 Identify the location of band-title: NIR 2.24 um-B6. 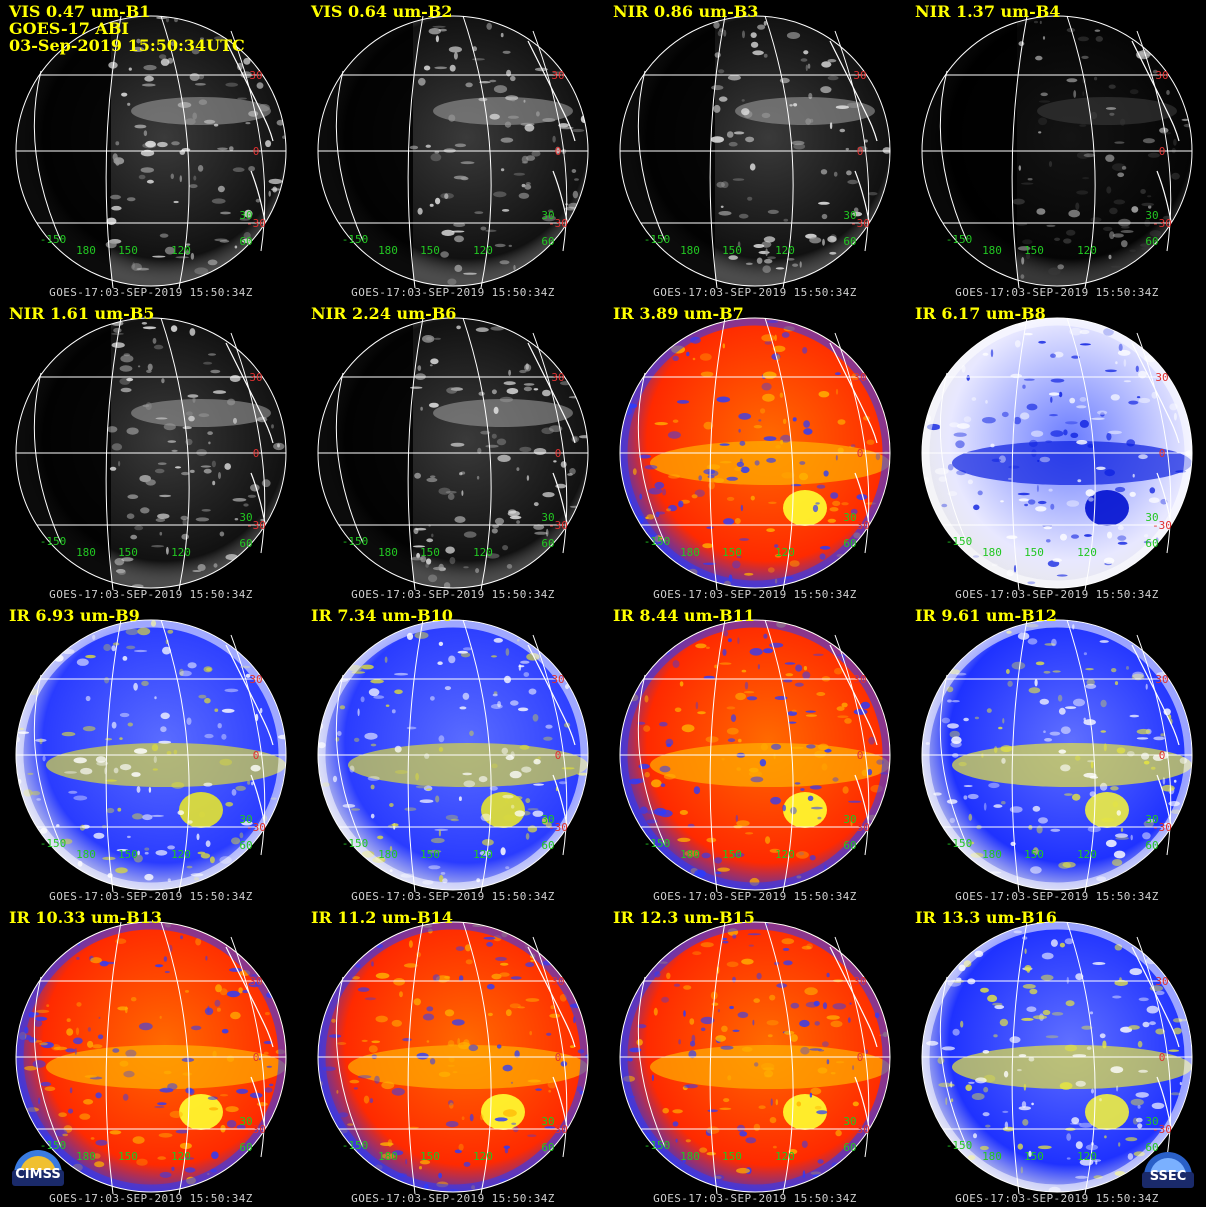
(384, 313).